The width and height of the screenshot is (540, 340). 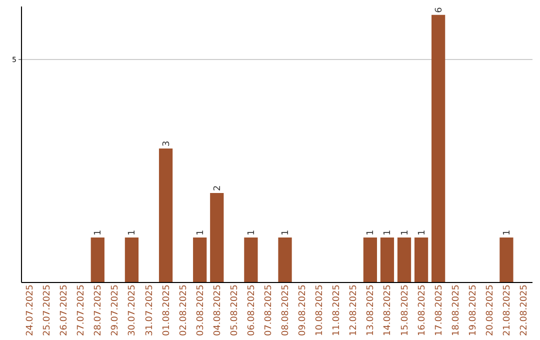 What do you see at coordinates (201, 310) in the screenshot?
I see `x-tick-label: 03.08.2025` at bounding box center [201, 310].